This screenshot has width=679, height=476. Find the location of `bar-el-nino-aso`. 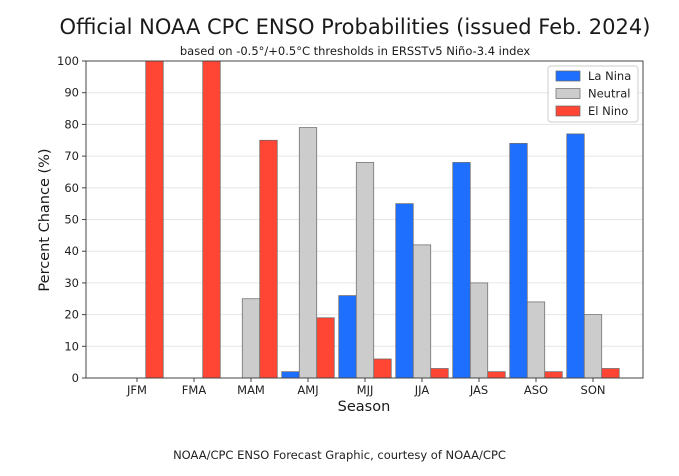

bar-el-nino-aso is located at coordinates (553, 375).